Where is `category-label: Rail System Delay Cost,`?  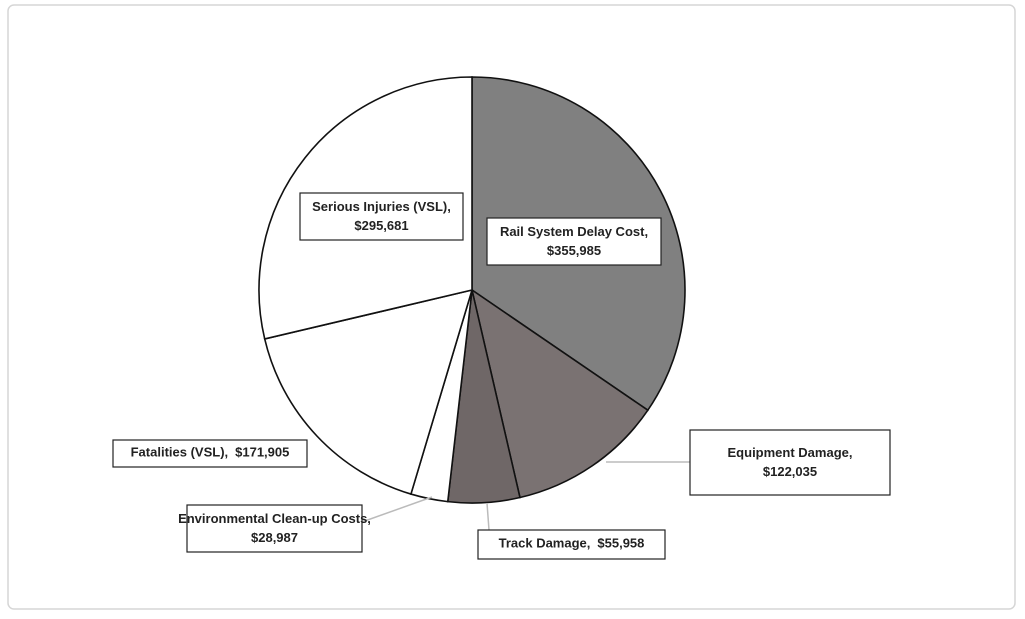 category-label: Rail System Delay Cost, is located at coordinates (574, 231).